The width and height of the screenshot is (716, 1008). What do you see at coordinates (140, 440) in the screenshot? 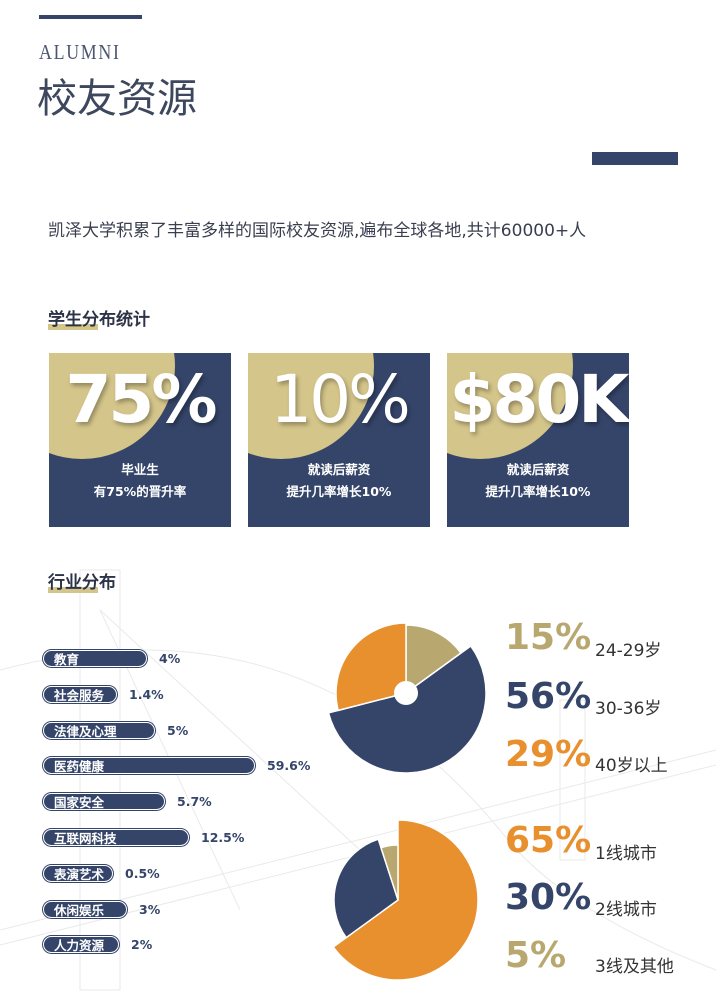
I see `stat-card: 75% 毕业生有75%的晋升率` at bounding box center [140, 440].